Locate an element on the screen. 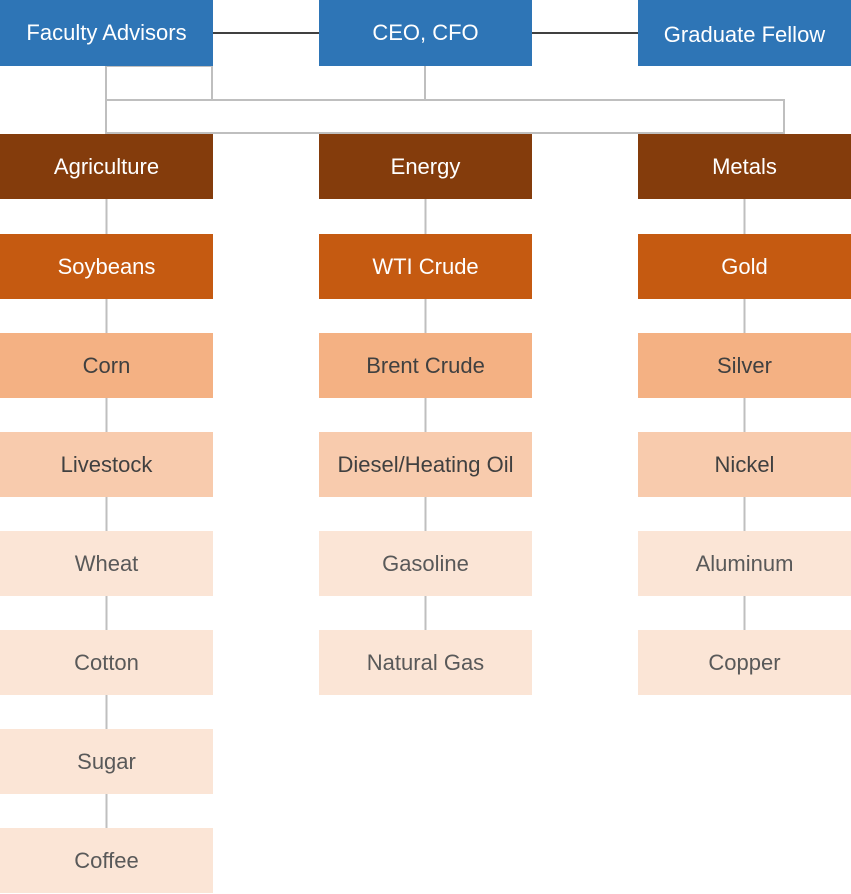 Image resolution: width=851 pixels, height=894 pixels. commodity-label: Soybeans is located at coordinates (106, 266).